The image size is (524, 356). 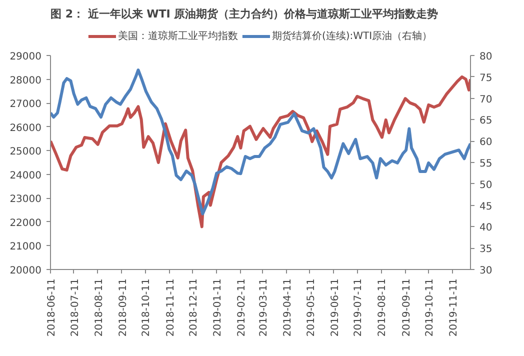 What do you see at coordinates (242, 307) in the screenshot?
I see `x-tick-label: 2019-02-11` at bounding box center [242, 307].